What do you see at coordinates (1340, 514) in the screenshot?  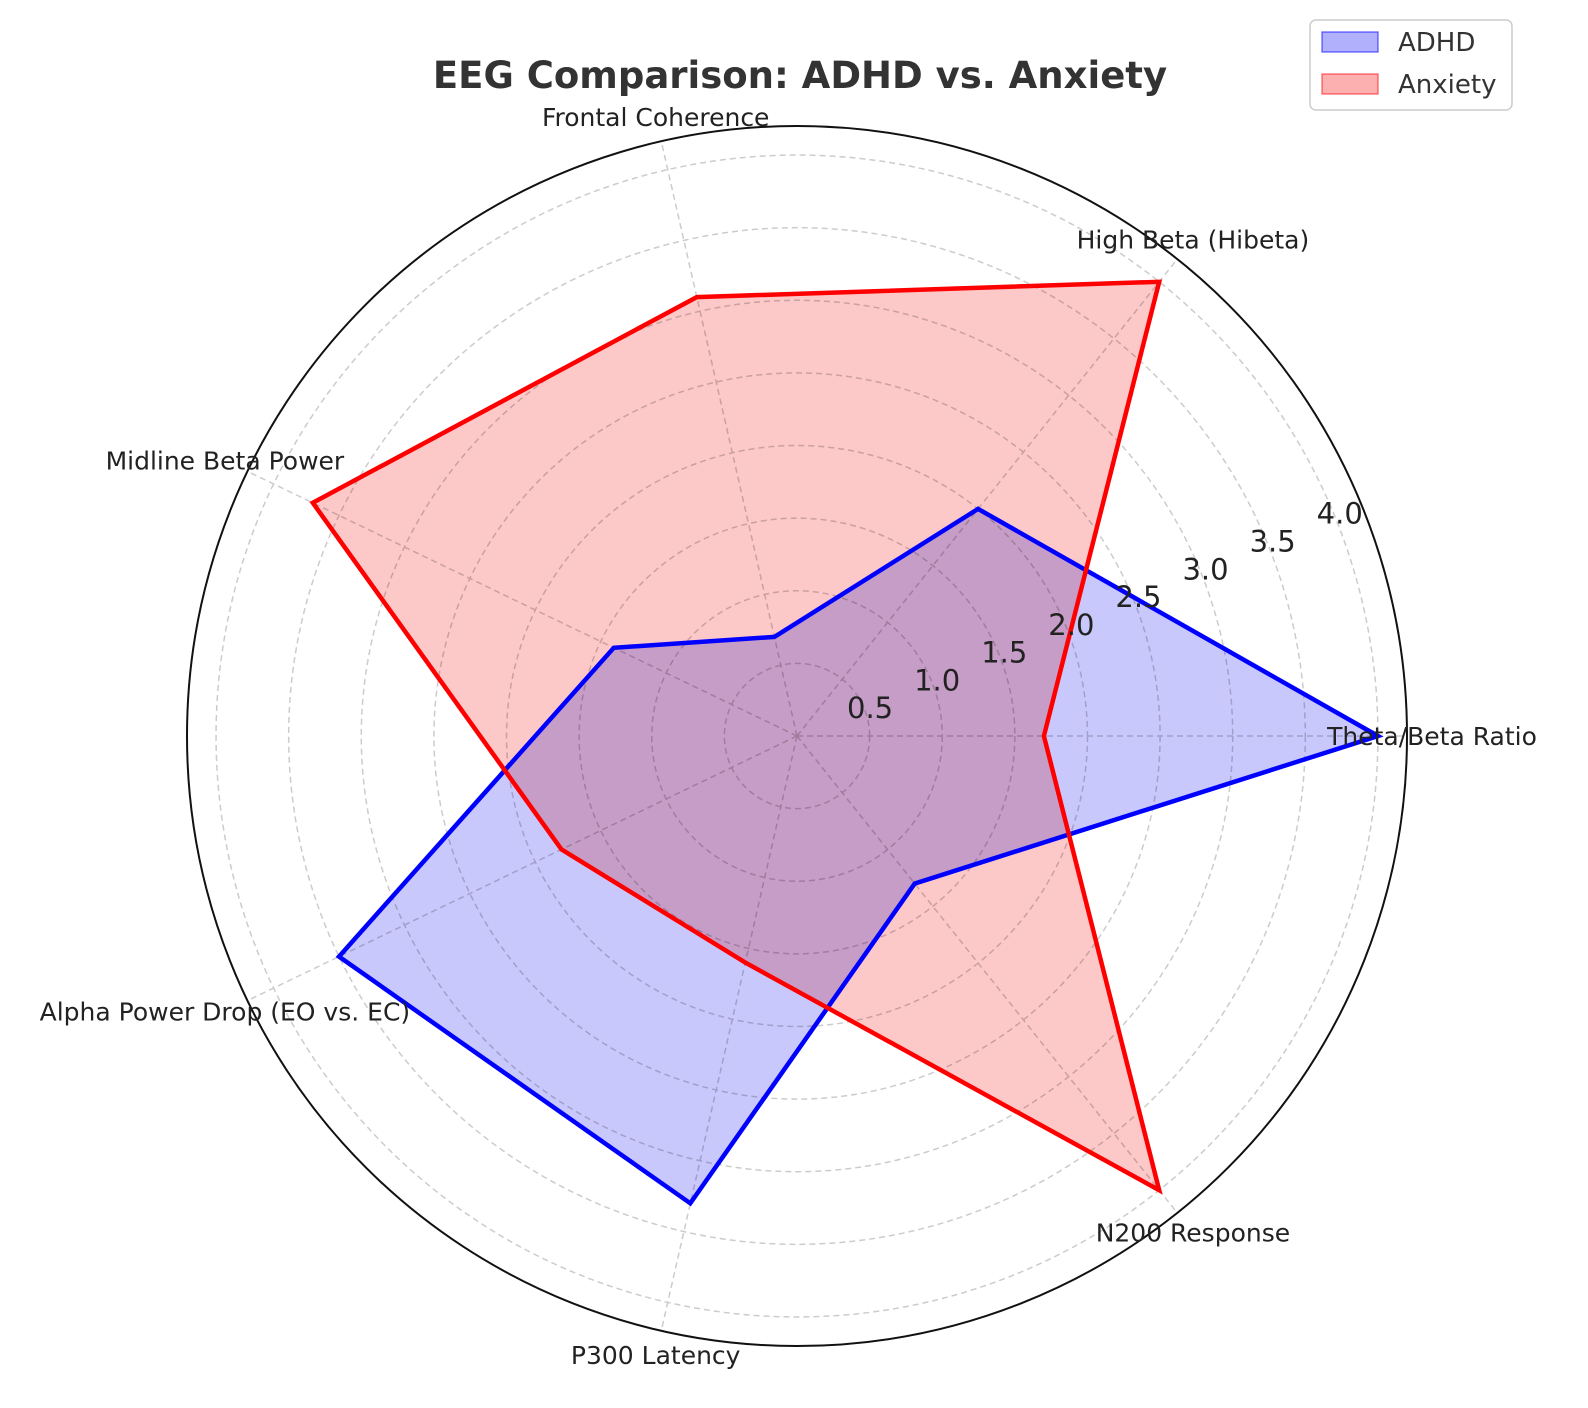 I see `radial-tick-label: 4.0` at bounding box center [1340, 514].